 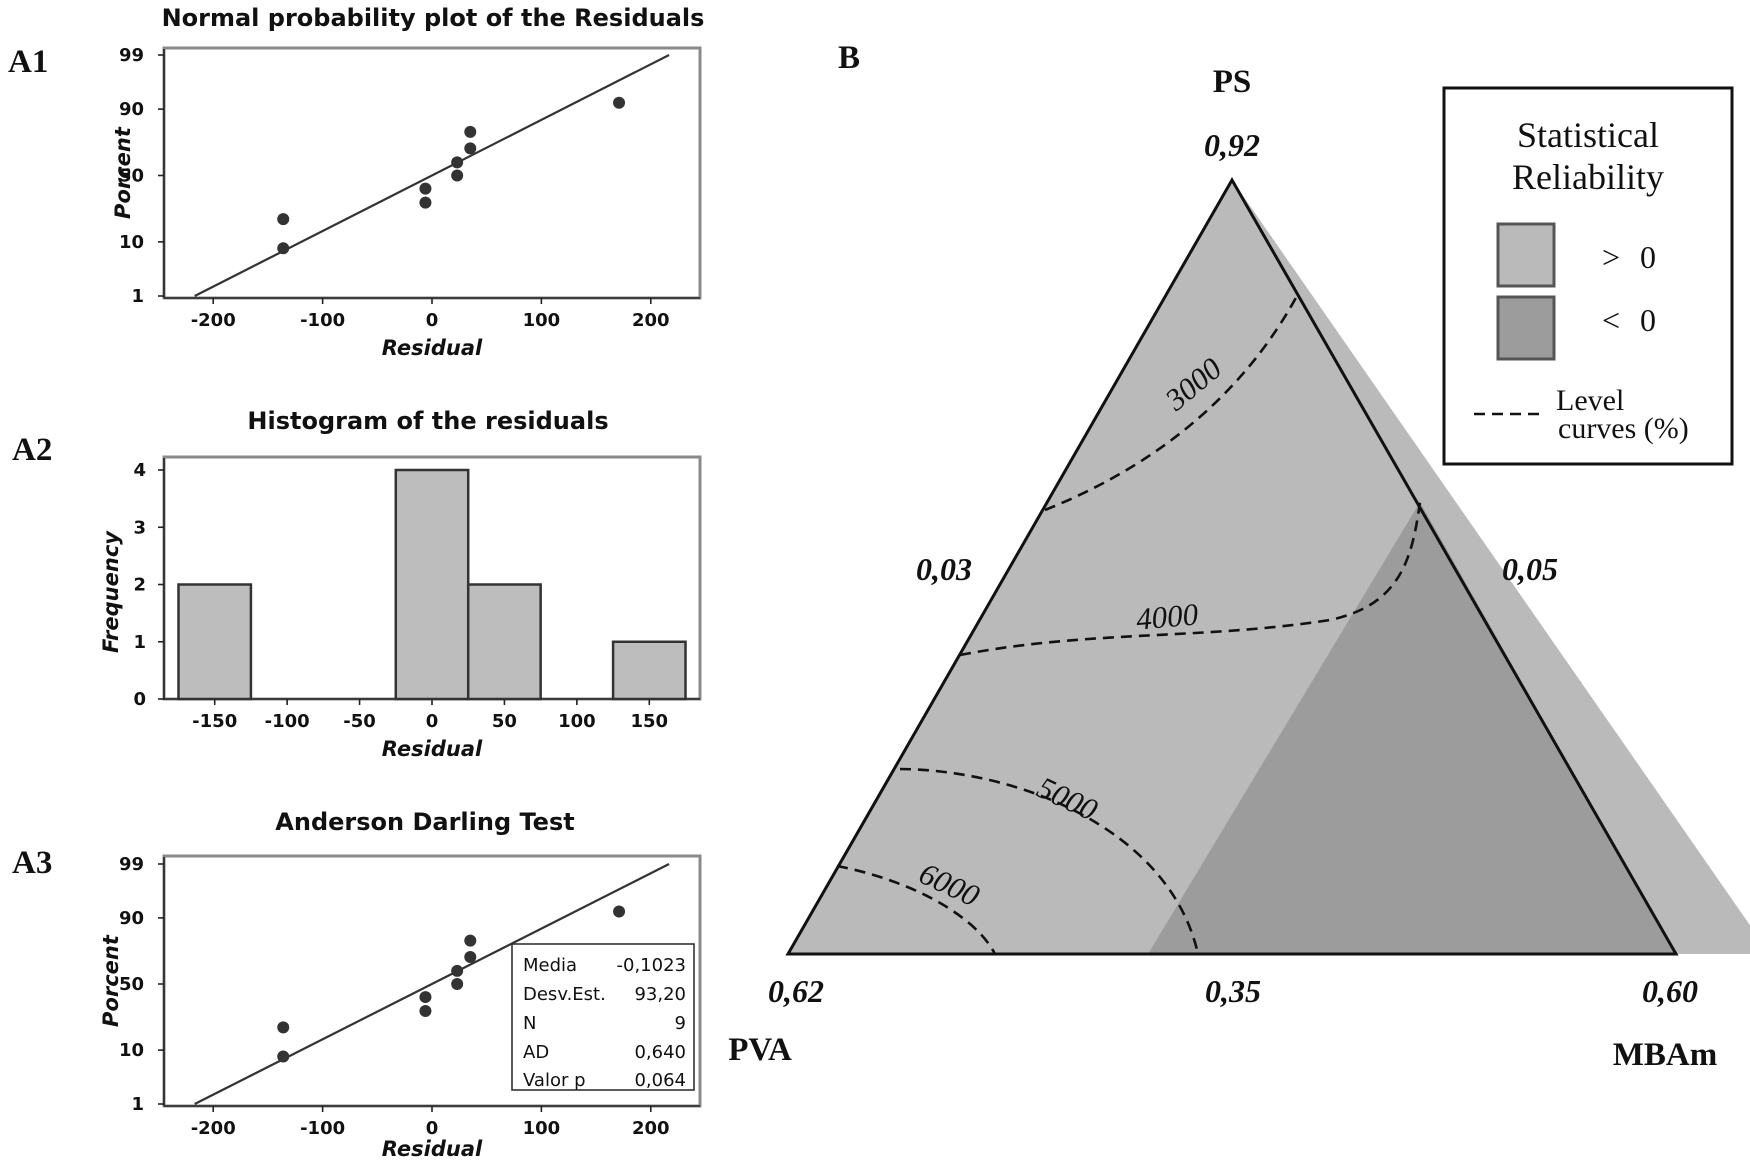 What do you see at coordinates (1611, 320) in the screenshot?
I see `legend-symbol-negative: <` at bounding box center [1611, 320].